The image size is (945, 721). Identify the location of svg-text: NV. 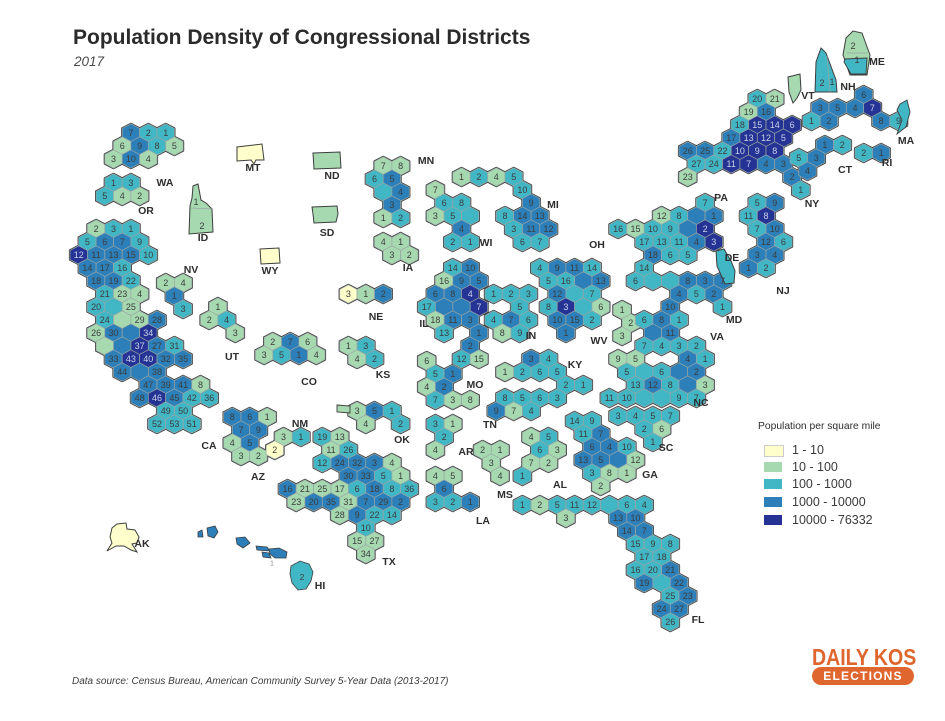
(191, 270).